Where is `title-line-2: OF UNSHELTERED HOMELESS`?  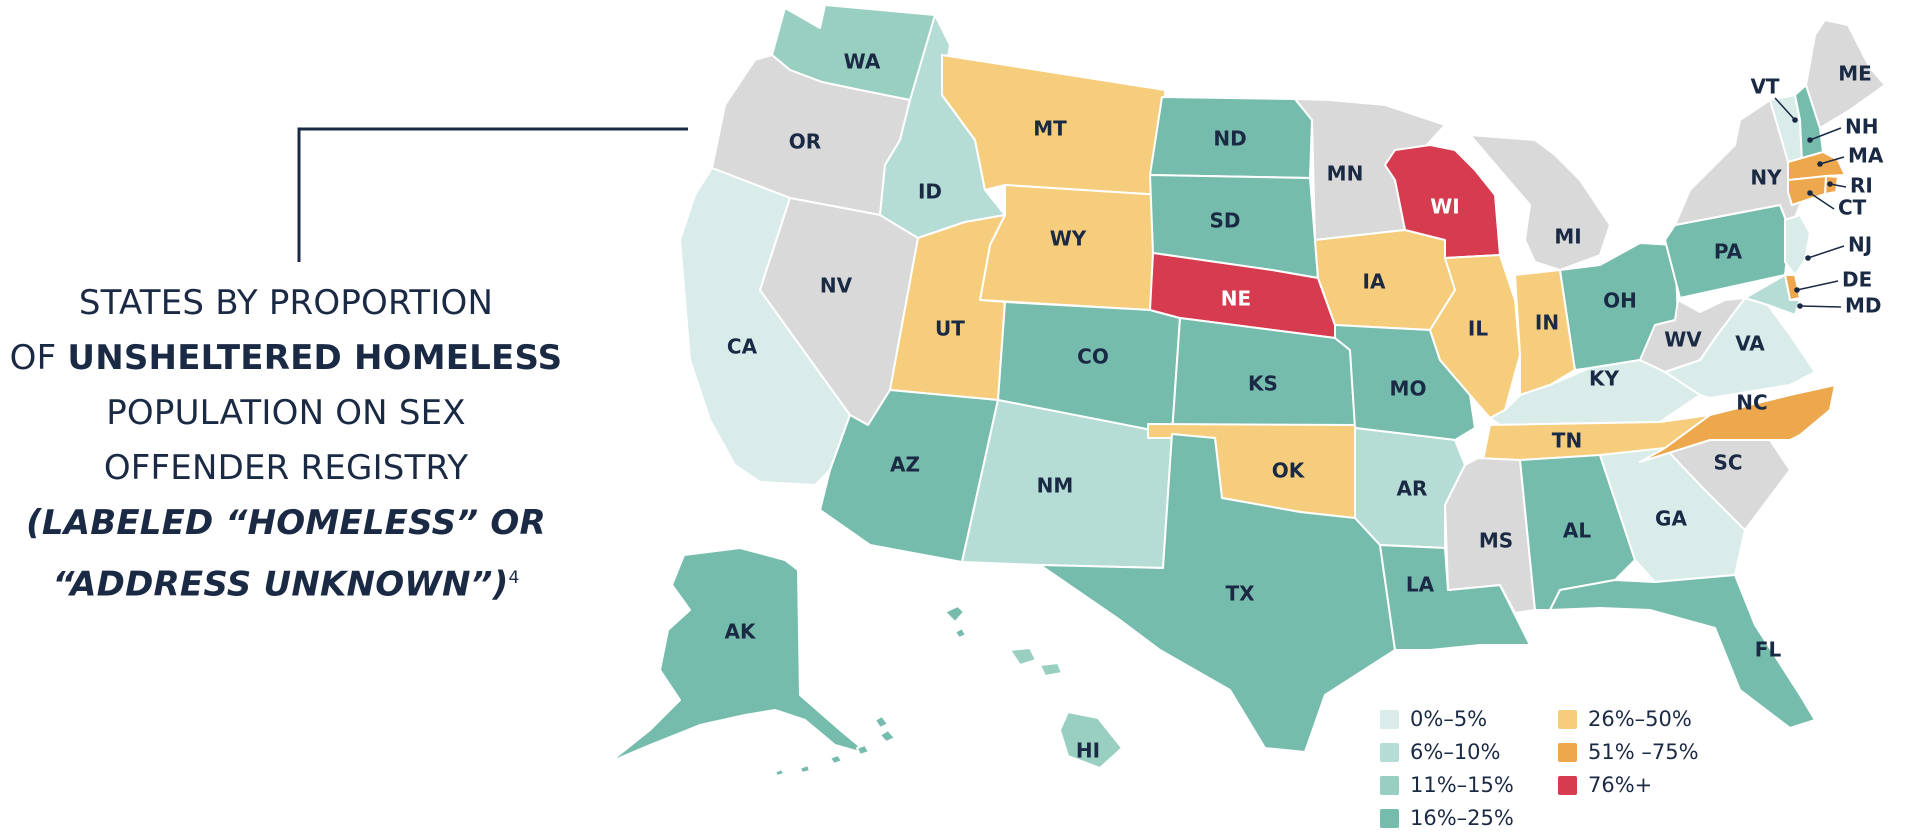 title-line-2: OF UNSHELTERED HOMELESS is located at coordinates (286, 358).